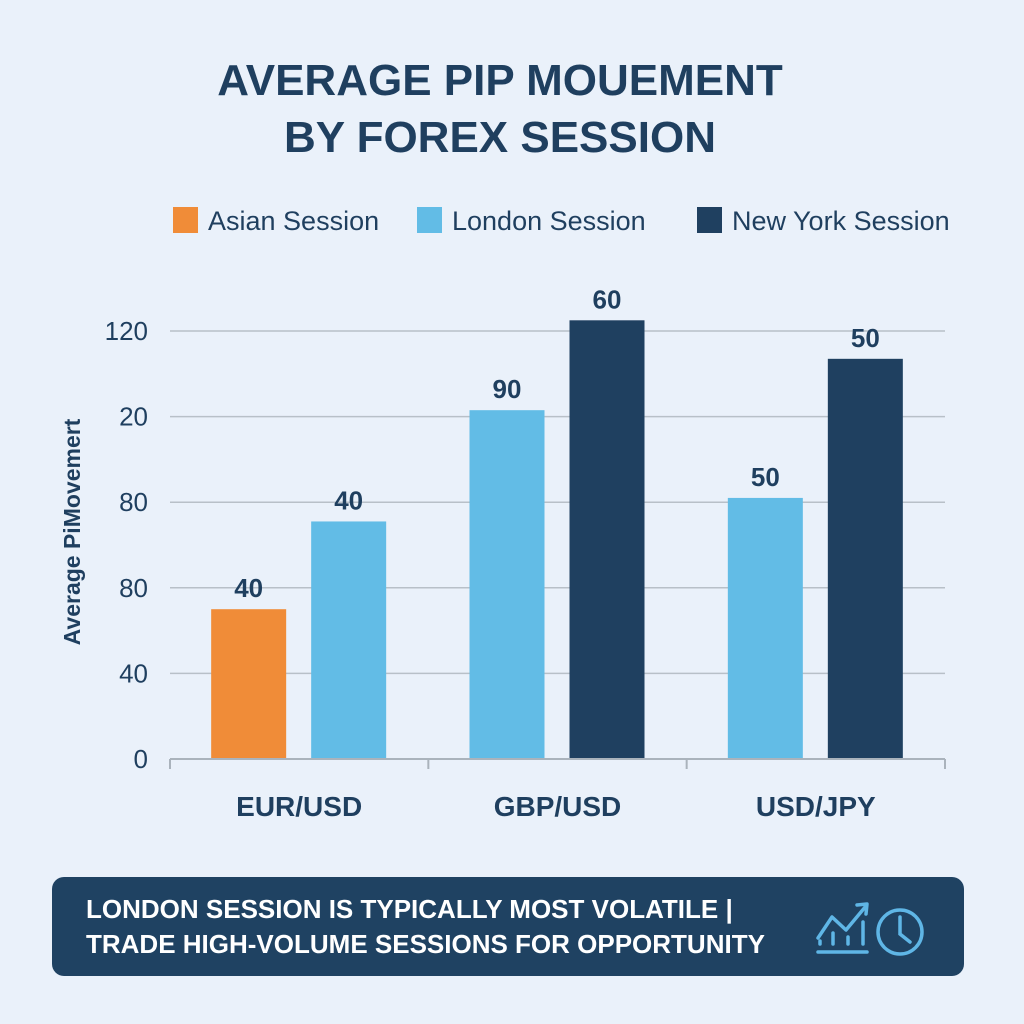 The height and width of the screenshot is (1024, 1024). Describe the element at coordinates (126, 331) in the screenshot. I see `y-tick-label: 120` at that location.